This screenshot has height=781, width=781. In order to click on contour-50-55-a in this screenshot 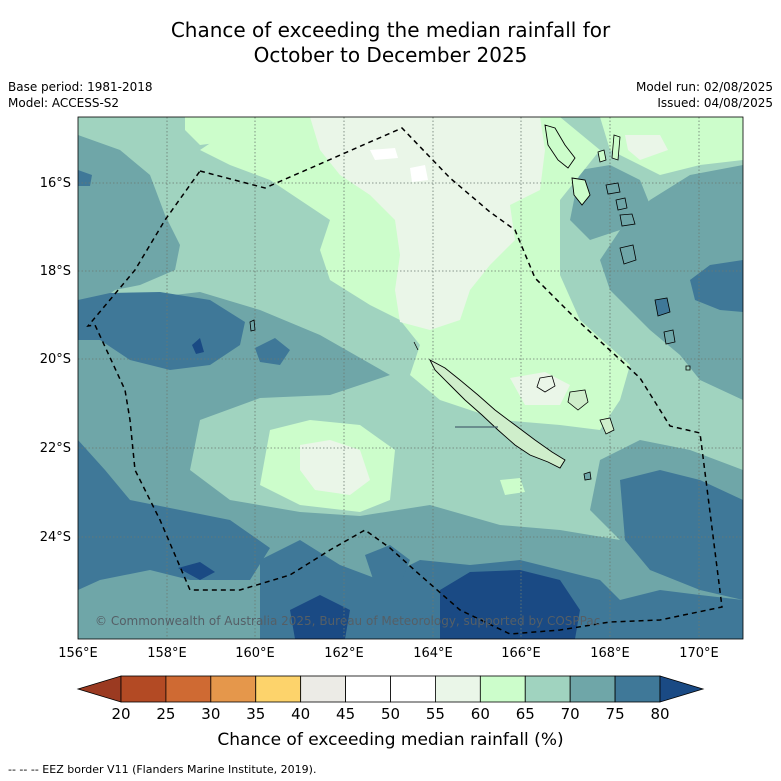, I will do `click(384, 154)`.